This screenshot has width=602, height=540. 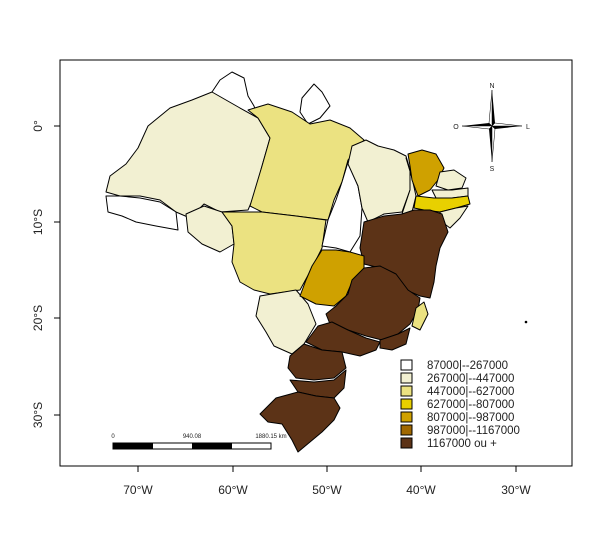 What do you see at coordinates (470, 392) in the screenshot?
I see `legend-label: 447000|--627000` at bounding box center [470, 392].